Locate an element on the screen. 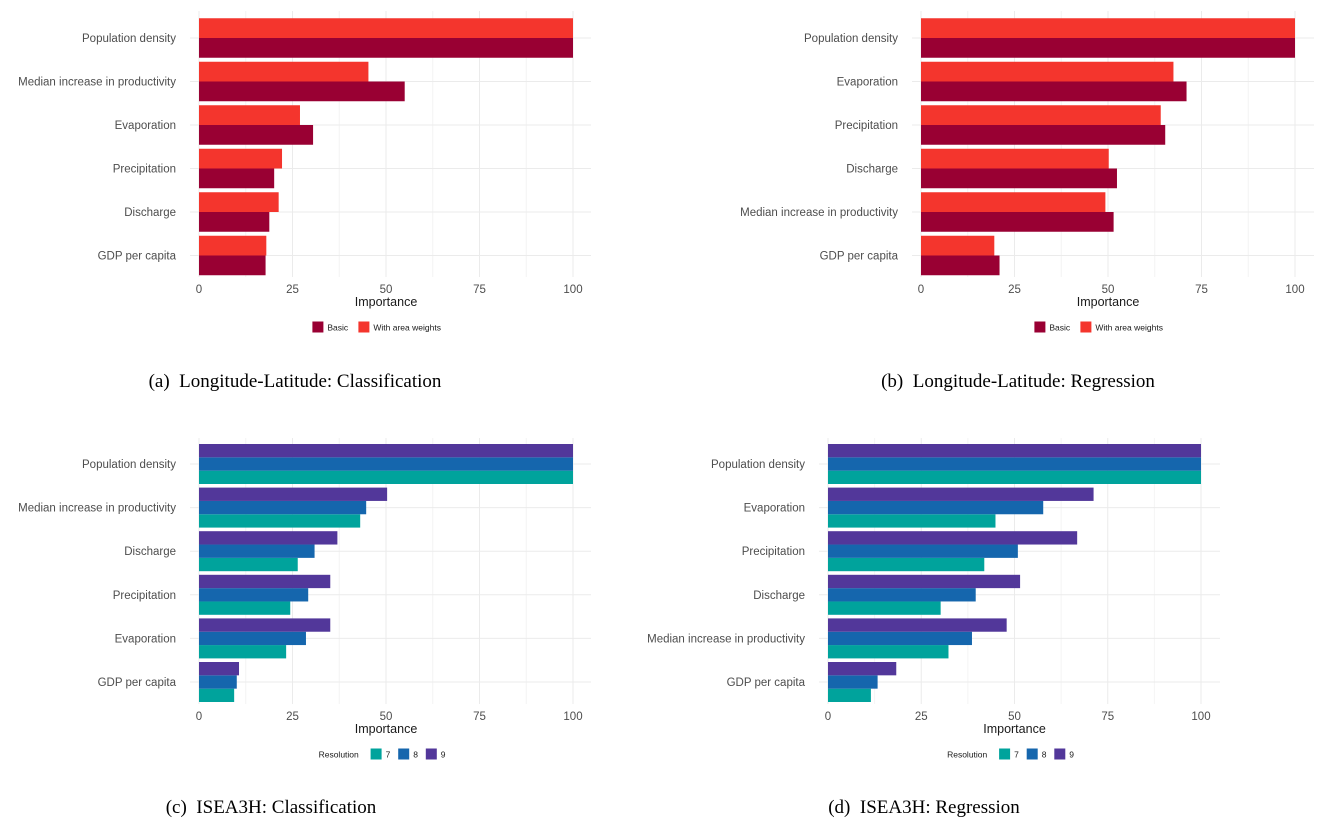 The height and width of the screenshot is (832, 1326). legend-swatch-basic is located at coordinates (318, 327).